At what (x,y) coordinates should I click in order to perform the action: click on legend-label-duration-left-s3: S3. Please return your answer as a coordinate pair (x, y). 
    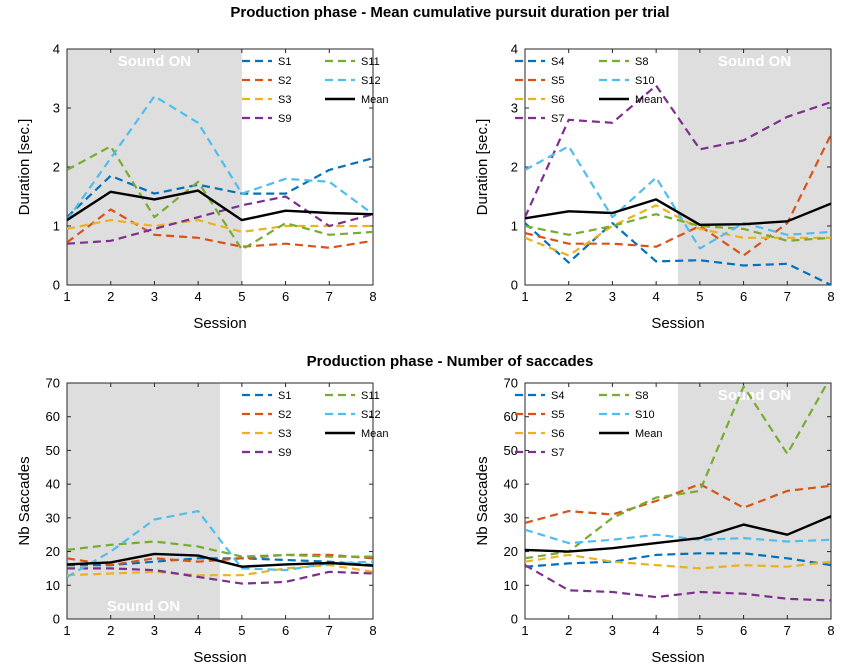
    Looking at the image, I should click on (284, 100).